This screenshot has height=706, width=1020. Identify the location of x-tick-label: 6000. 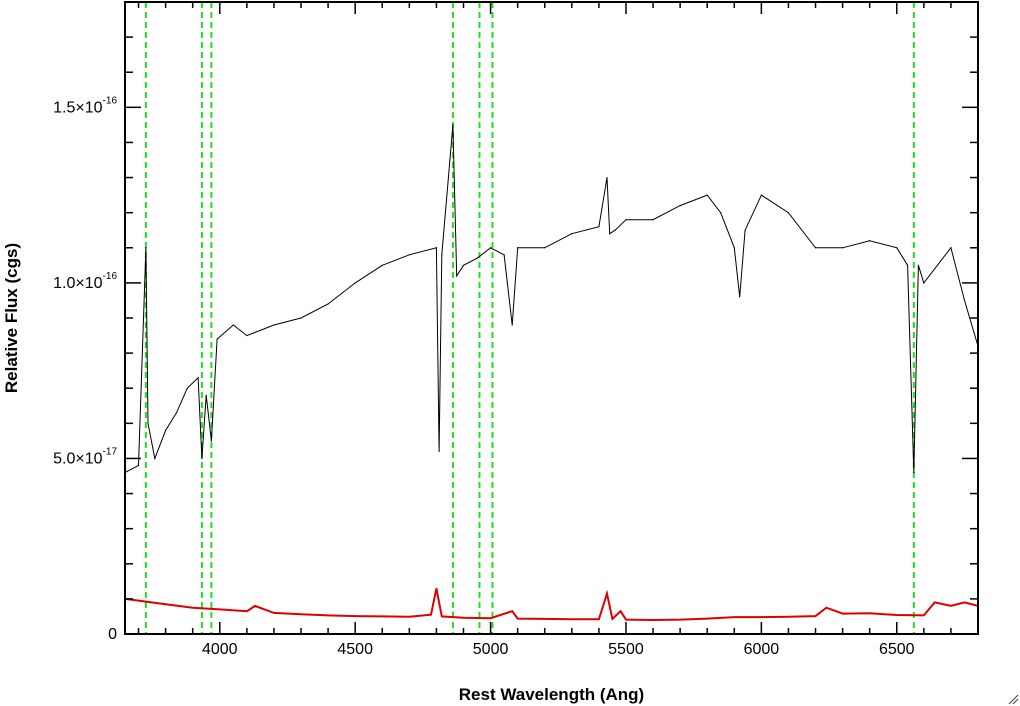
(762, 649).